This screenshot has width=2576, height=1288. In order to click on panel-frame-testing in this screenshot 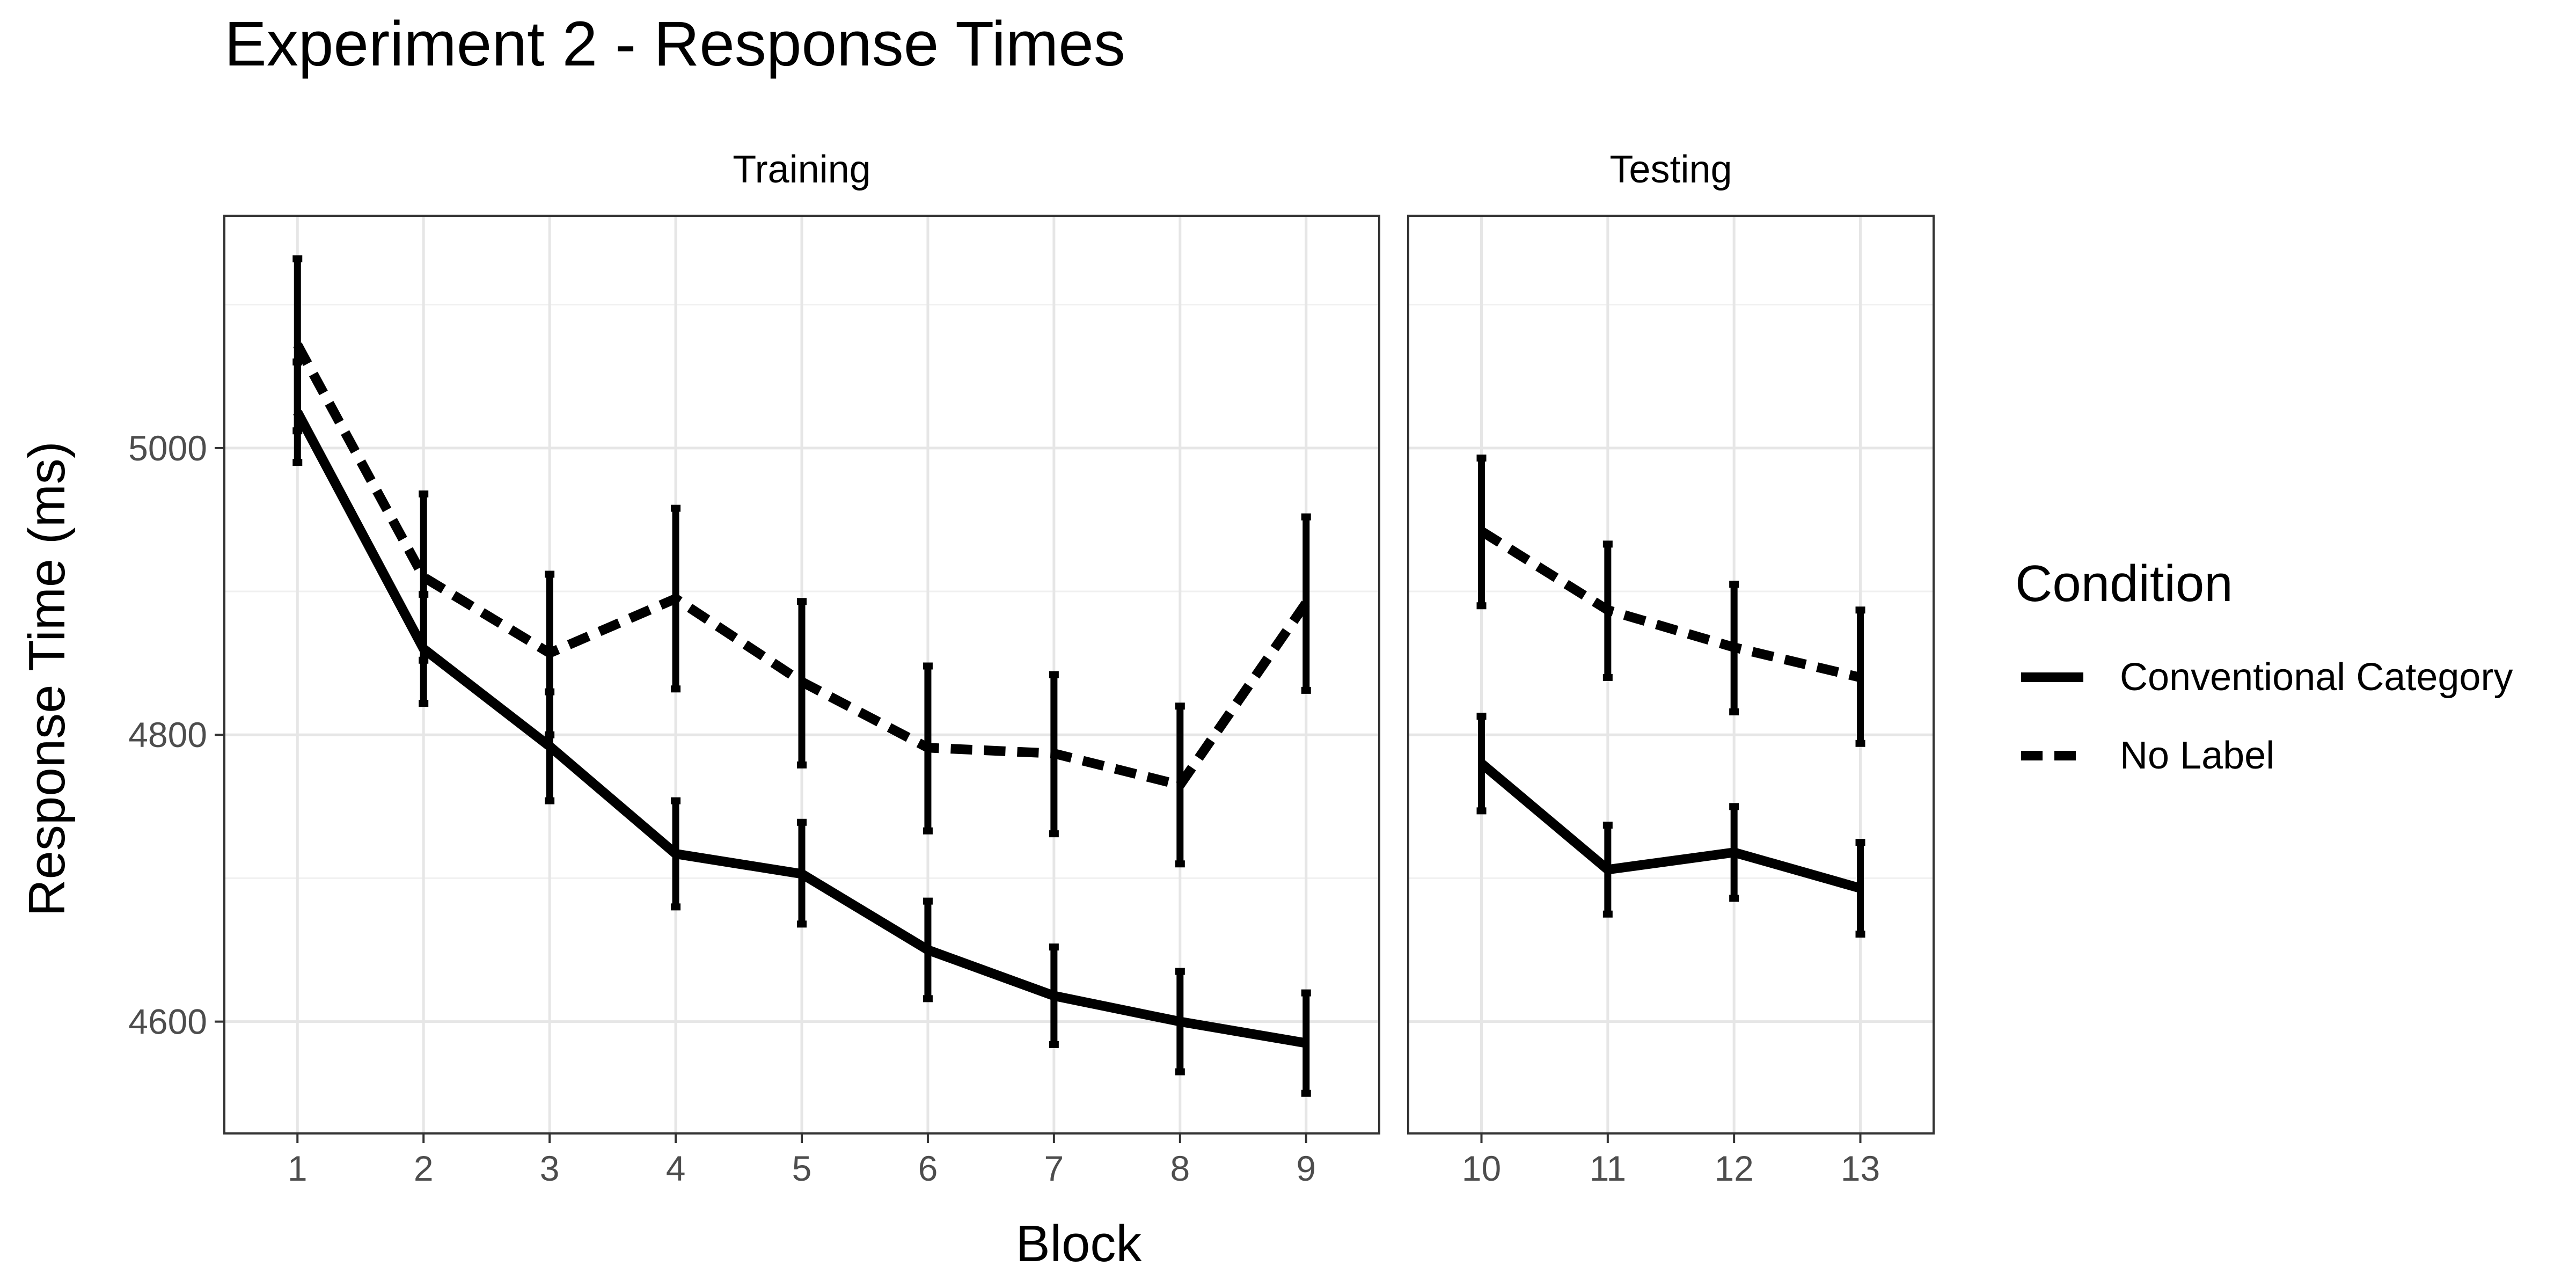, I will do `click(1671, 675)`.